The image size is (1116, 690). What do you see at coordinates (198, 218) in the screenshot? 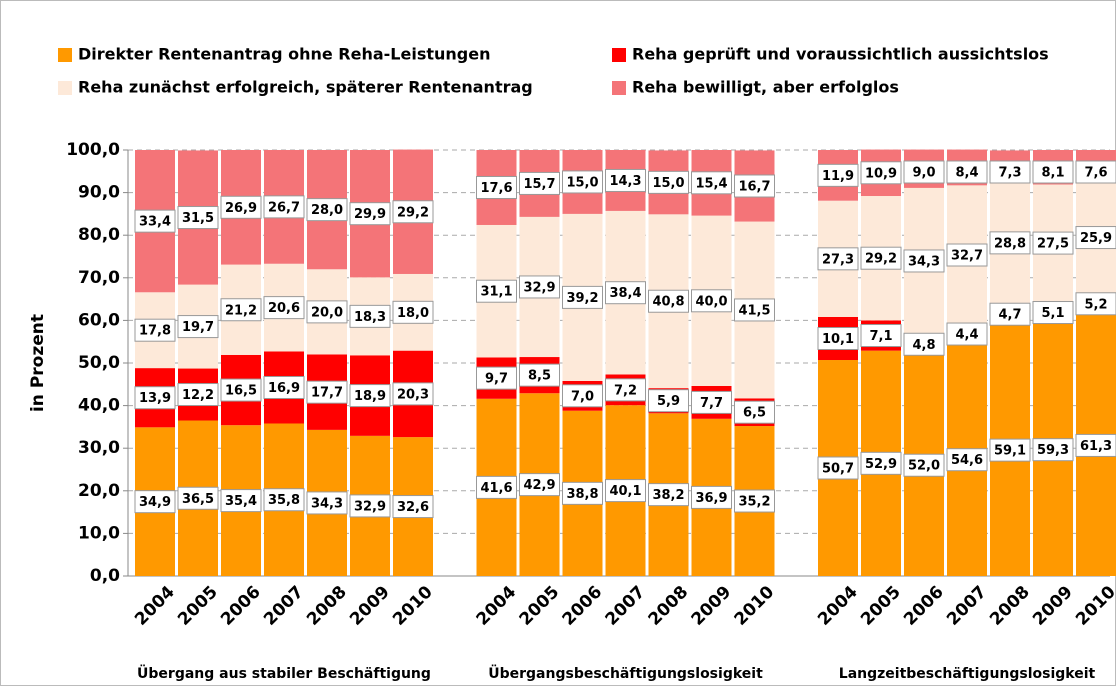
I see `value-label: 31,5` at bounding box center [198, 218].